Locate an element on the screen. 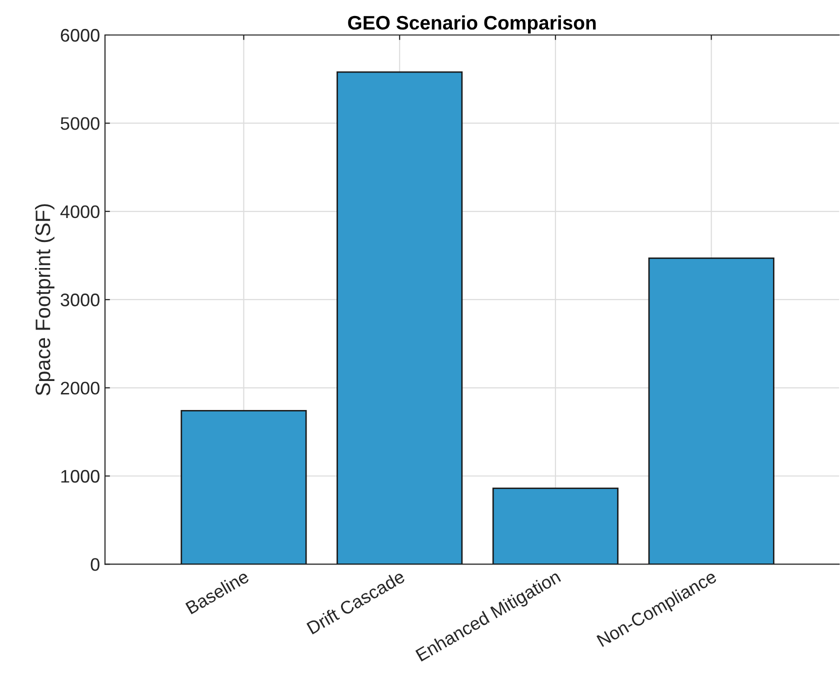  y-tick-label: 0 is located at coordinates (95, 564).